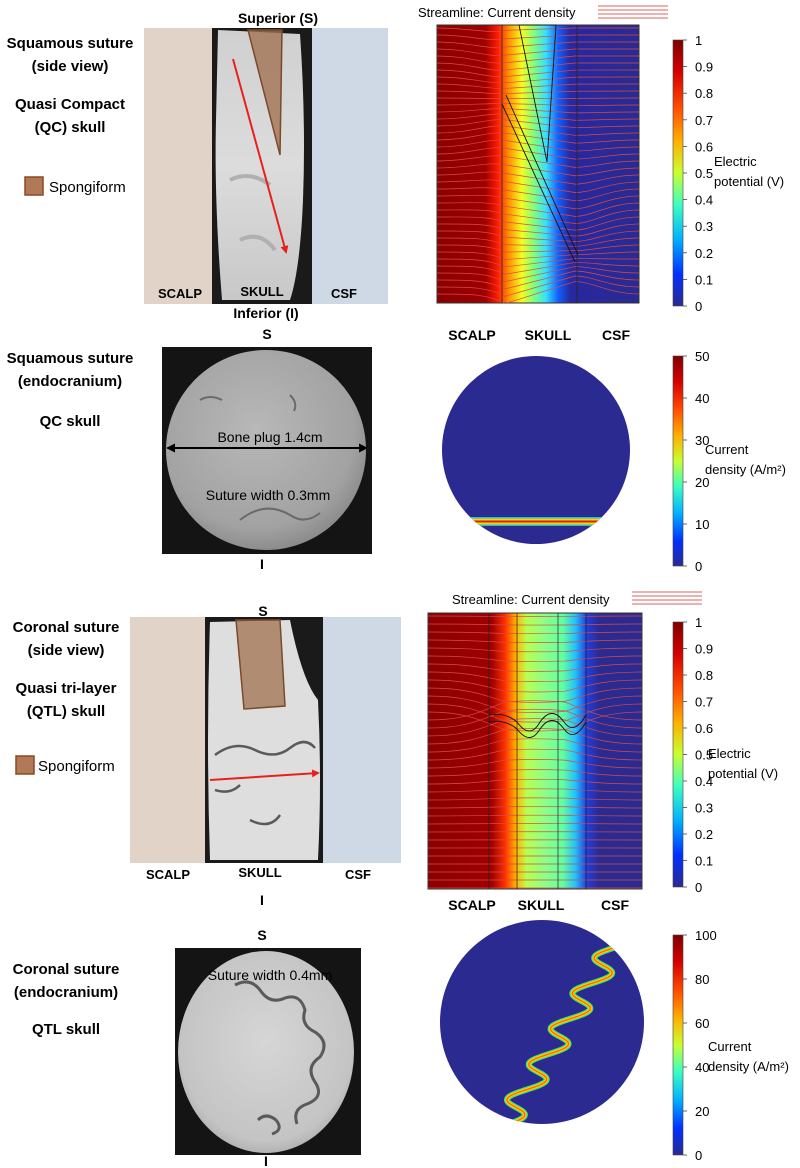 The image size is (800, 1168). Describe the element at coordinates (269, 437) in the screenshot. I see `panel2-bone-plug-label: Bone plug 1.4cm` at that location.